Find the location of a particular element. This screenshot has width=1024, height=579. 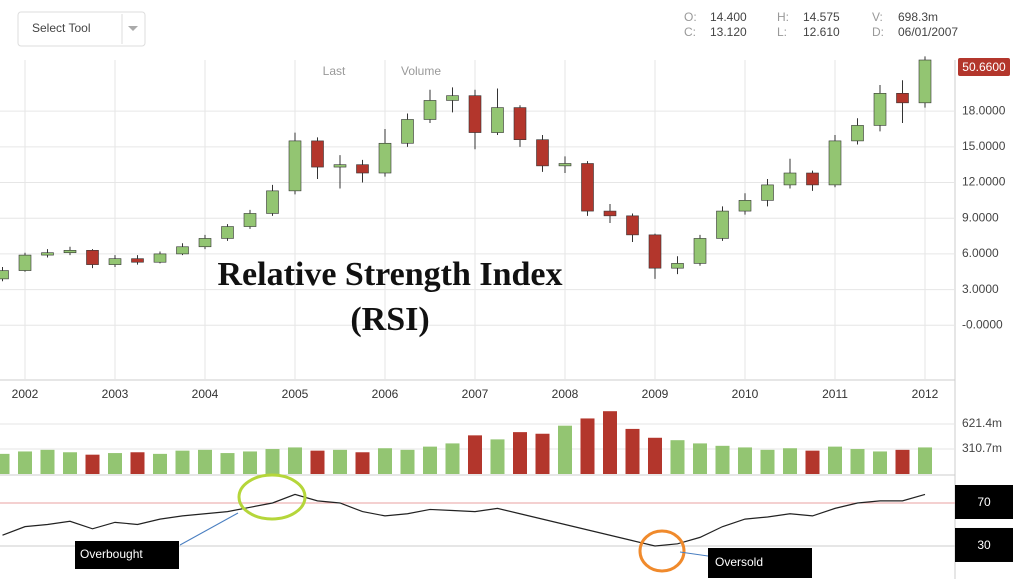

y-tick-label: 12.0000 is located at coordinates (984, 182).